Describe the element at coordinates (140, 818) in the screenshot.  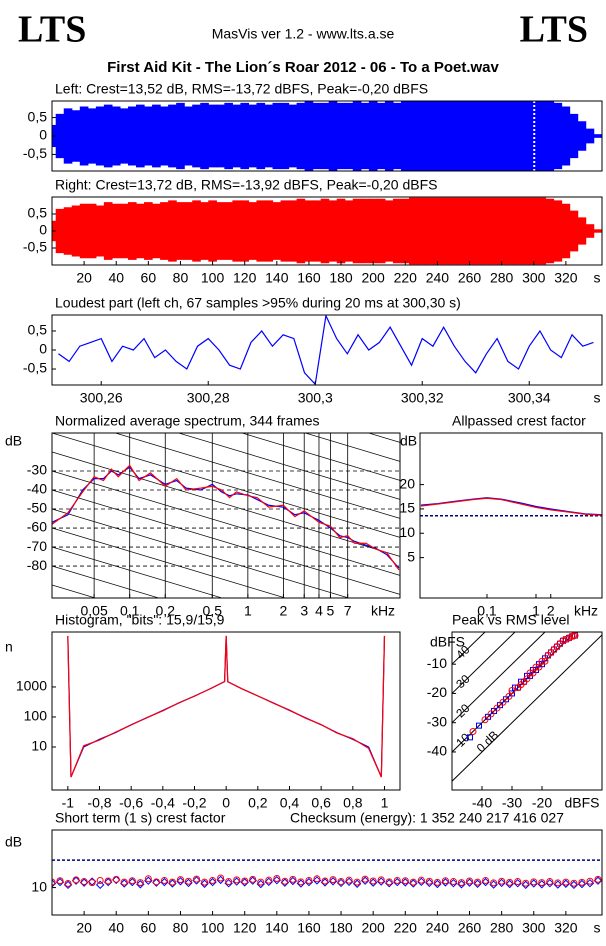
I see `panel-title: Short term (1 s) crest factor` at that location.